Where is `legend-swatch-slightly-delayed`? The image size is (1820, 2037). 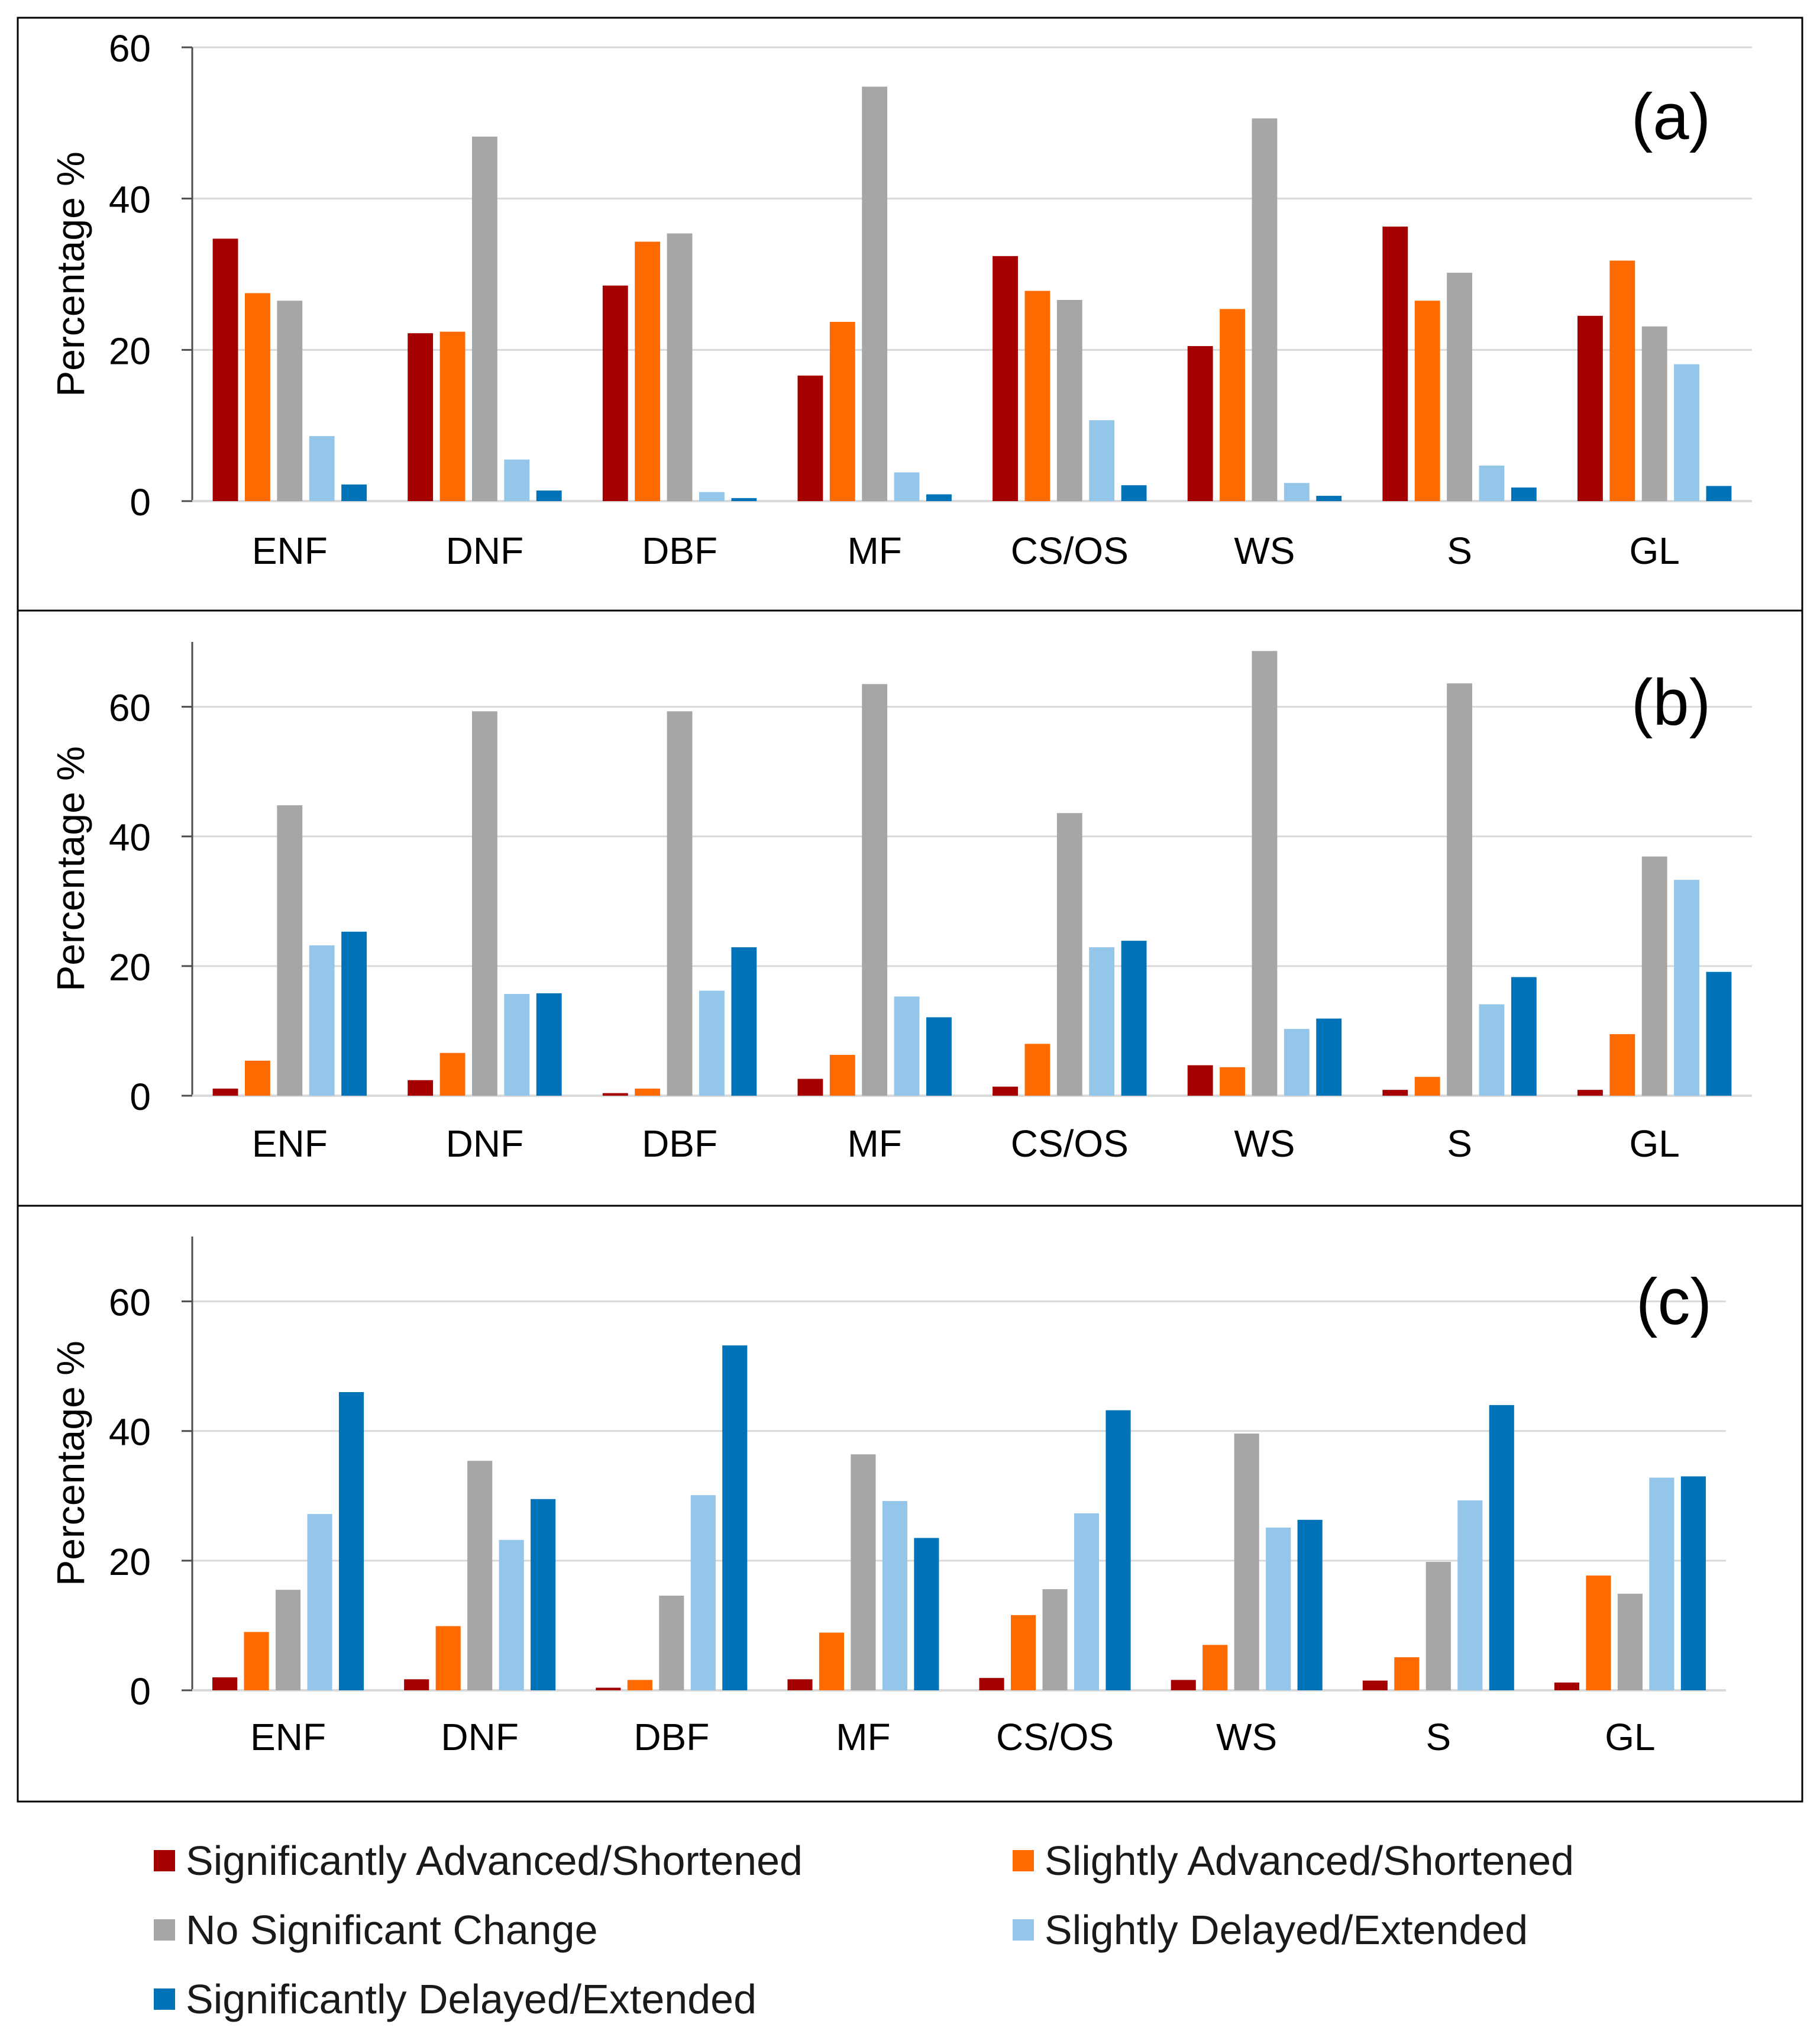
legend-swatch-slightly-delayed is located at coordinates (1023, 1930).